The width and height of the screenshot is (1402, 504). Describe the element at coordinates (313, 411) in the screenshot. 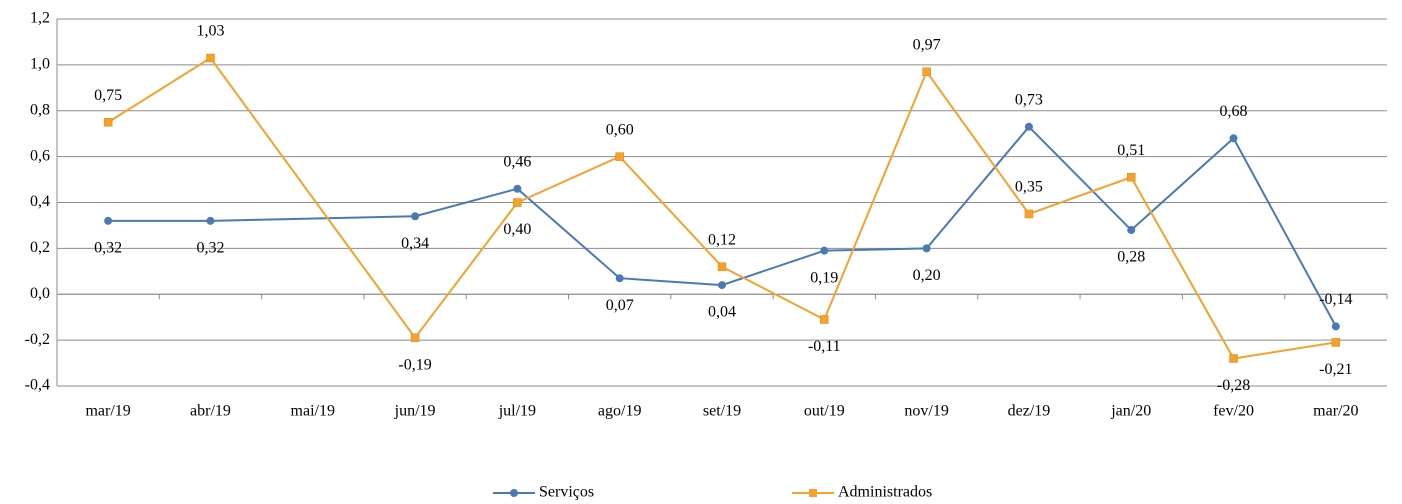

I see `x-tick-label: mai/19` at that location.